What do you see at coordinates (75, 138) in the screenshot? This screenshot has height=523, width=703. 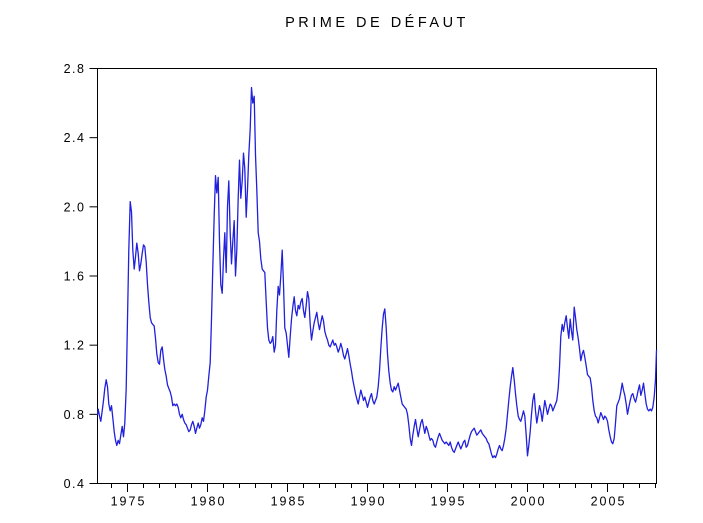 I see `y-tick-label: 2.4` at bounding box center [75, 138].